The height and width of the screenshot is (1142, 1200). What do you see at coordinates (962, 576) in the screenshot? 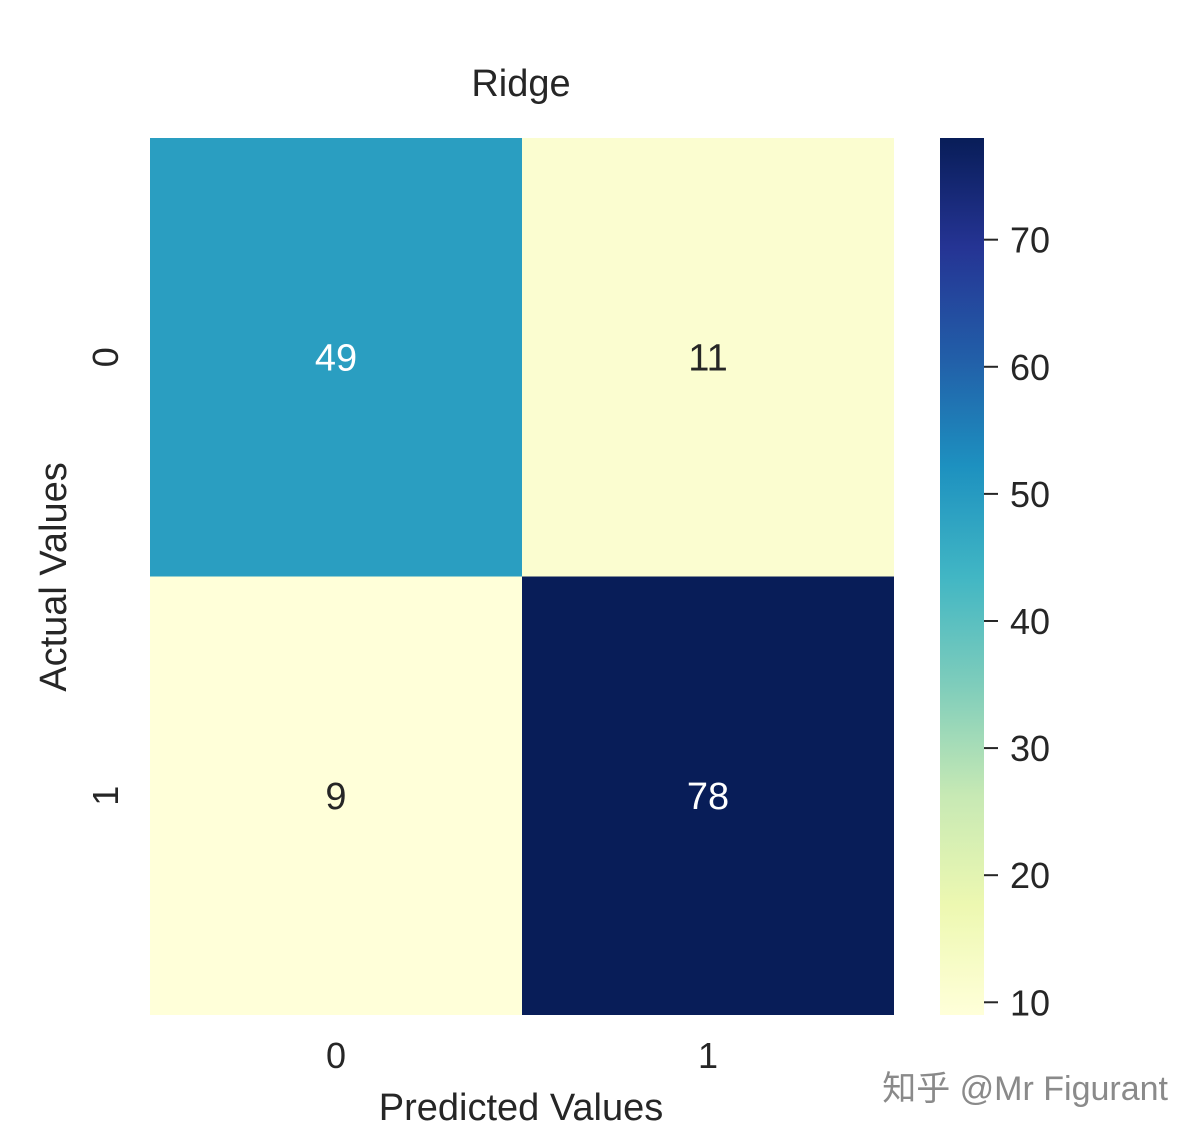
I see `colorbar` at bounding box center [962, 576].